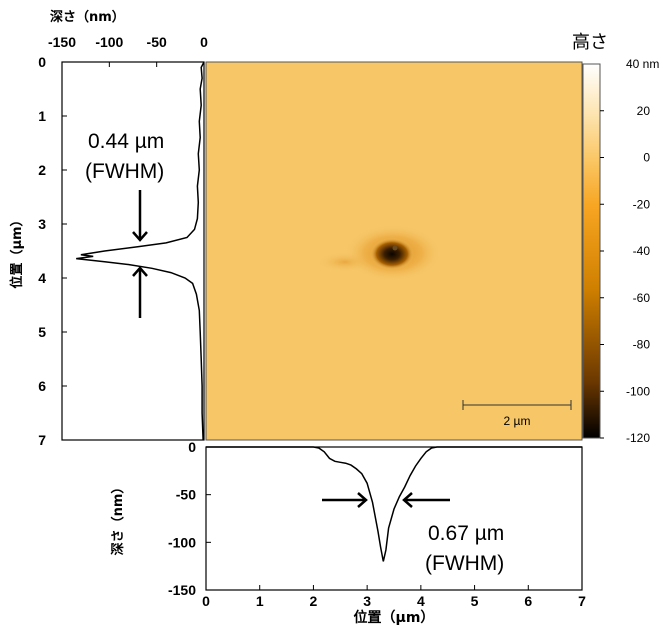  I want to click on afm-pit, so click(392, 254).